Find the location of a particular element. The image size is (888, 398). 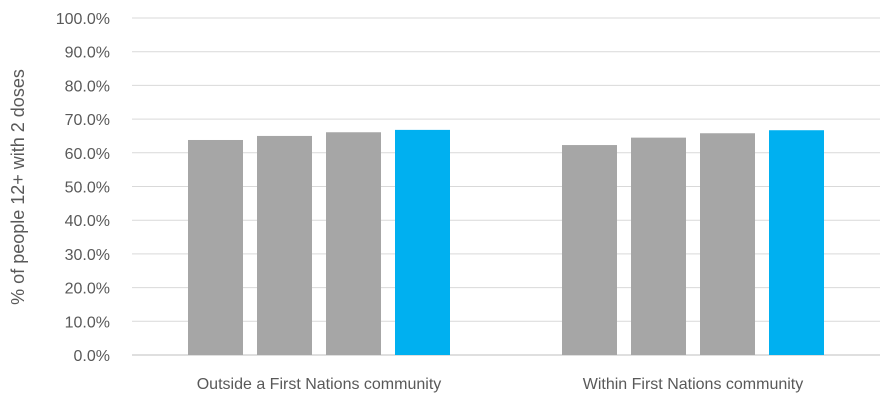

x-category-label: Outside a First Nations community is located at coordinates (319, 384).